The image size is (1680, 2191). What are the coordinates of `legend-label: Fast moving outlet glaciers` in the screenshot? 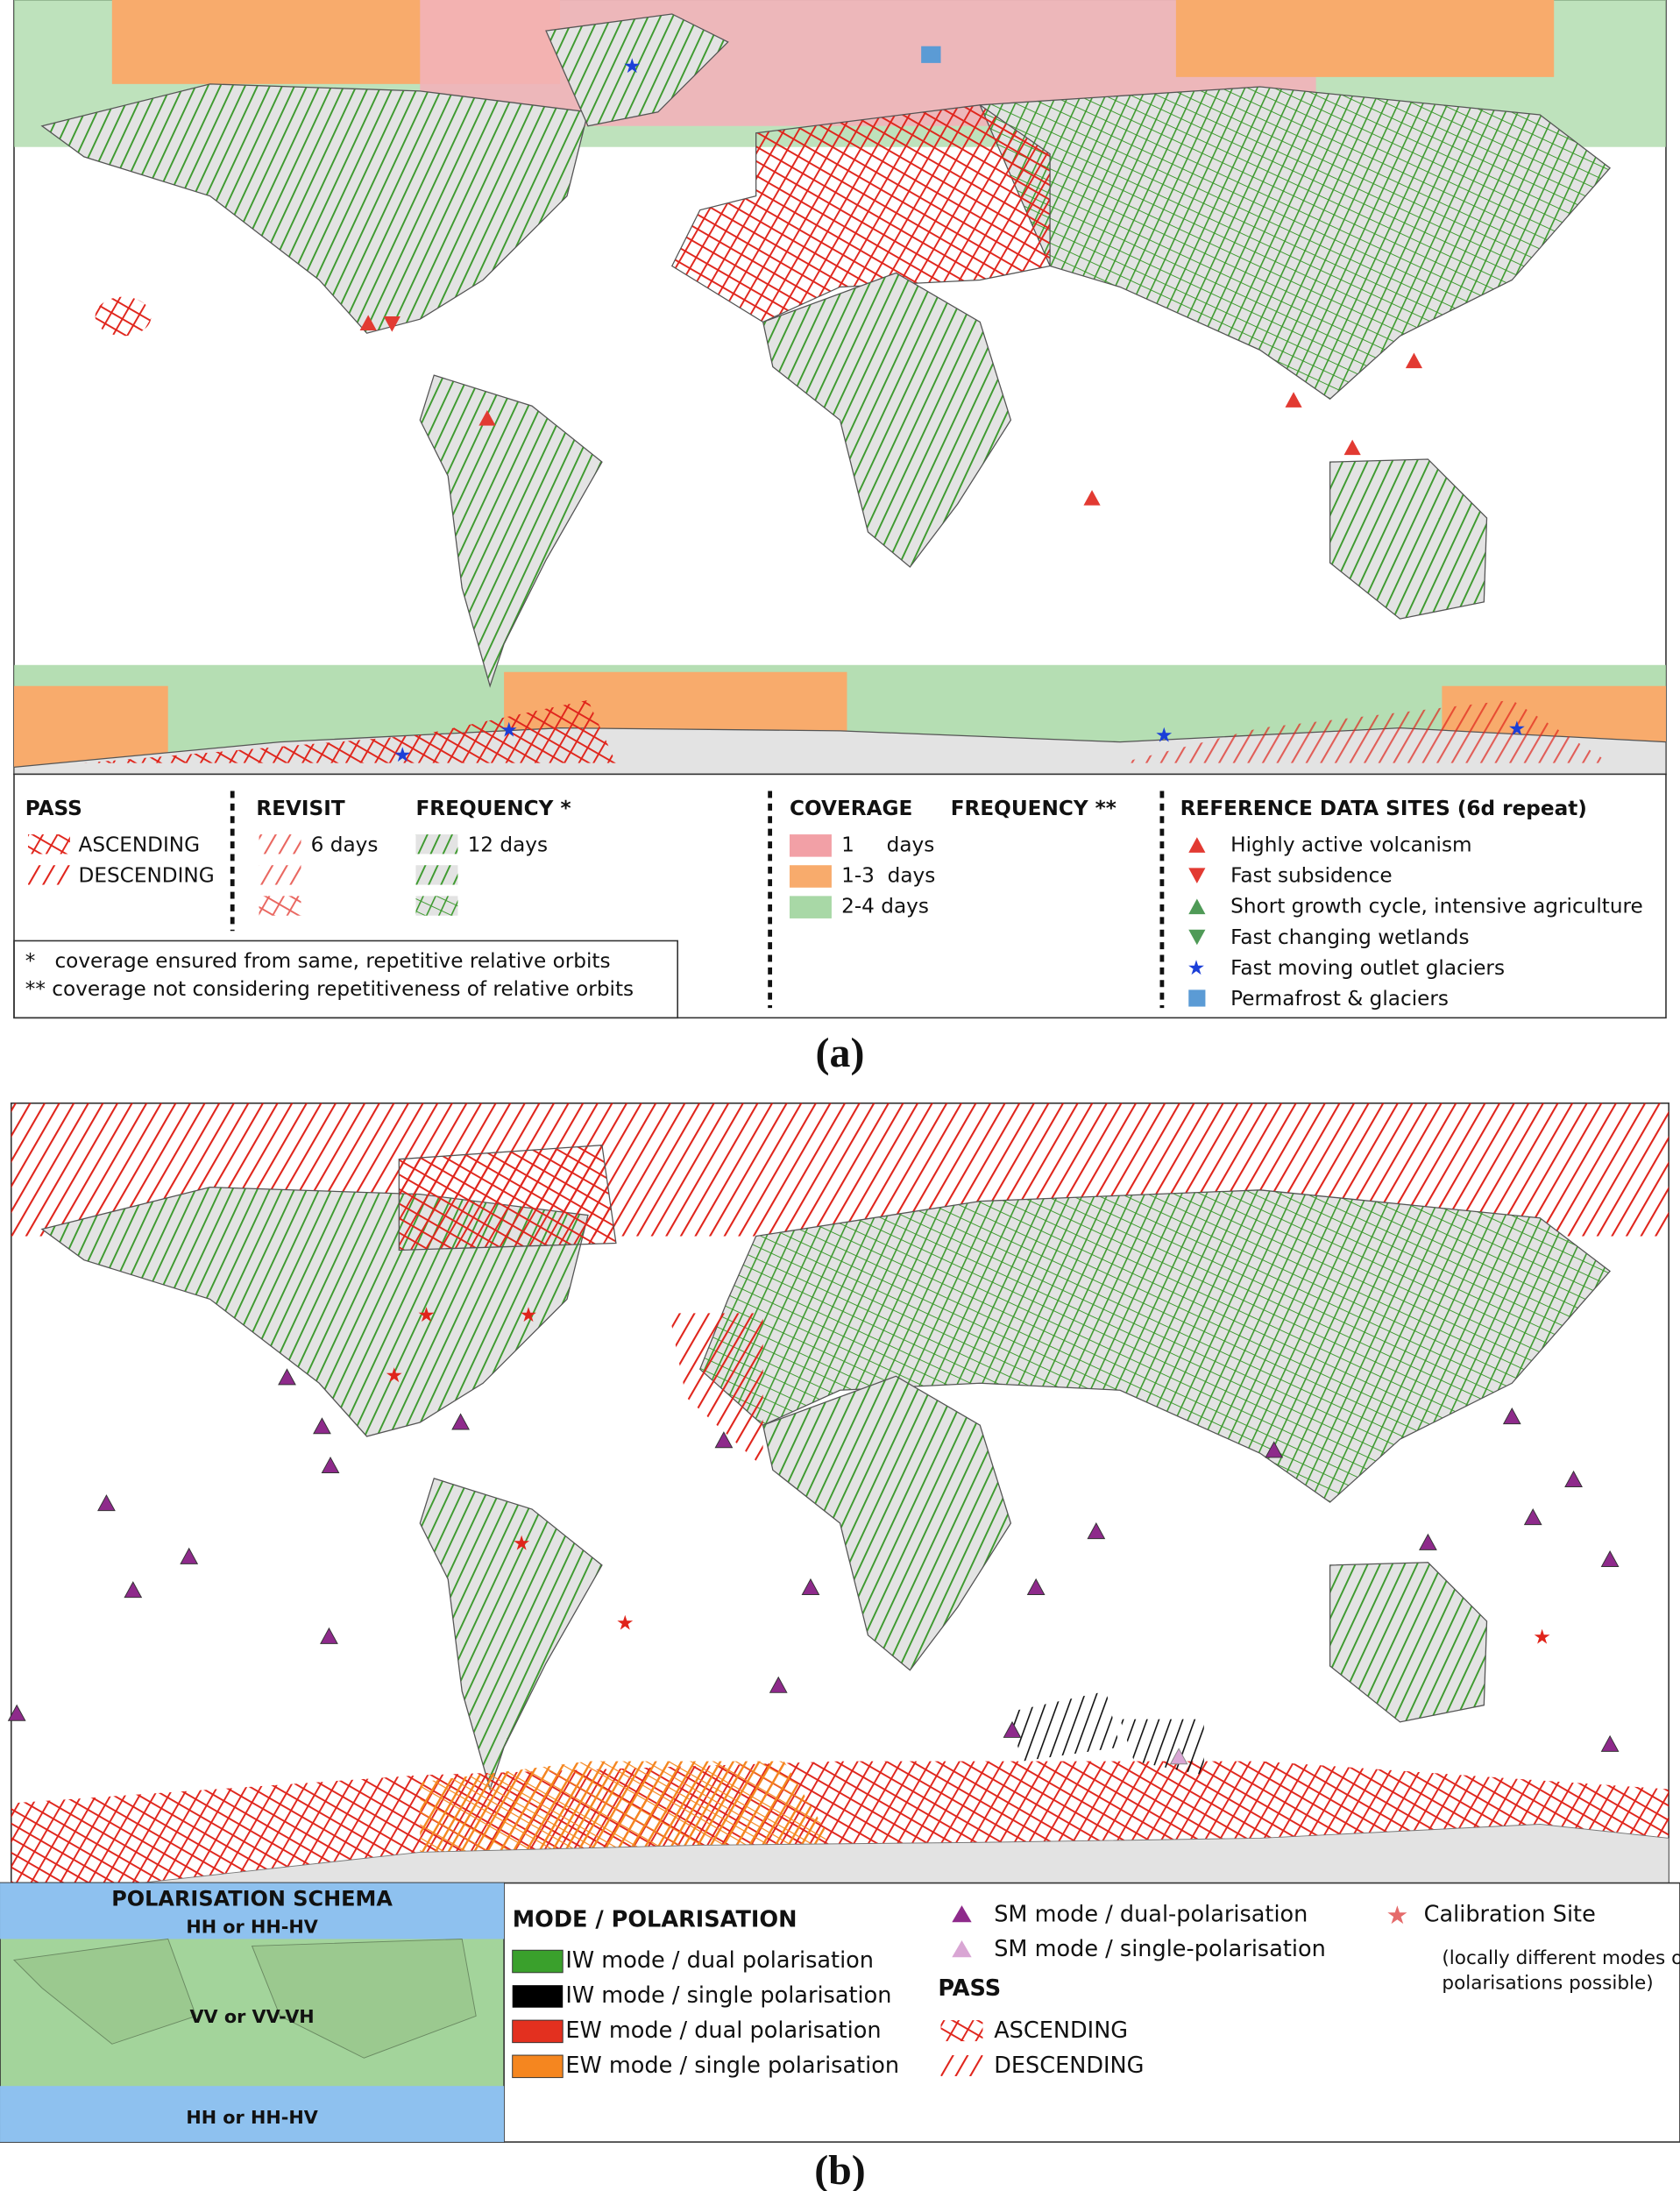 It's located at (1367, 968).